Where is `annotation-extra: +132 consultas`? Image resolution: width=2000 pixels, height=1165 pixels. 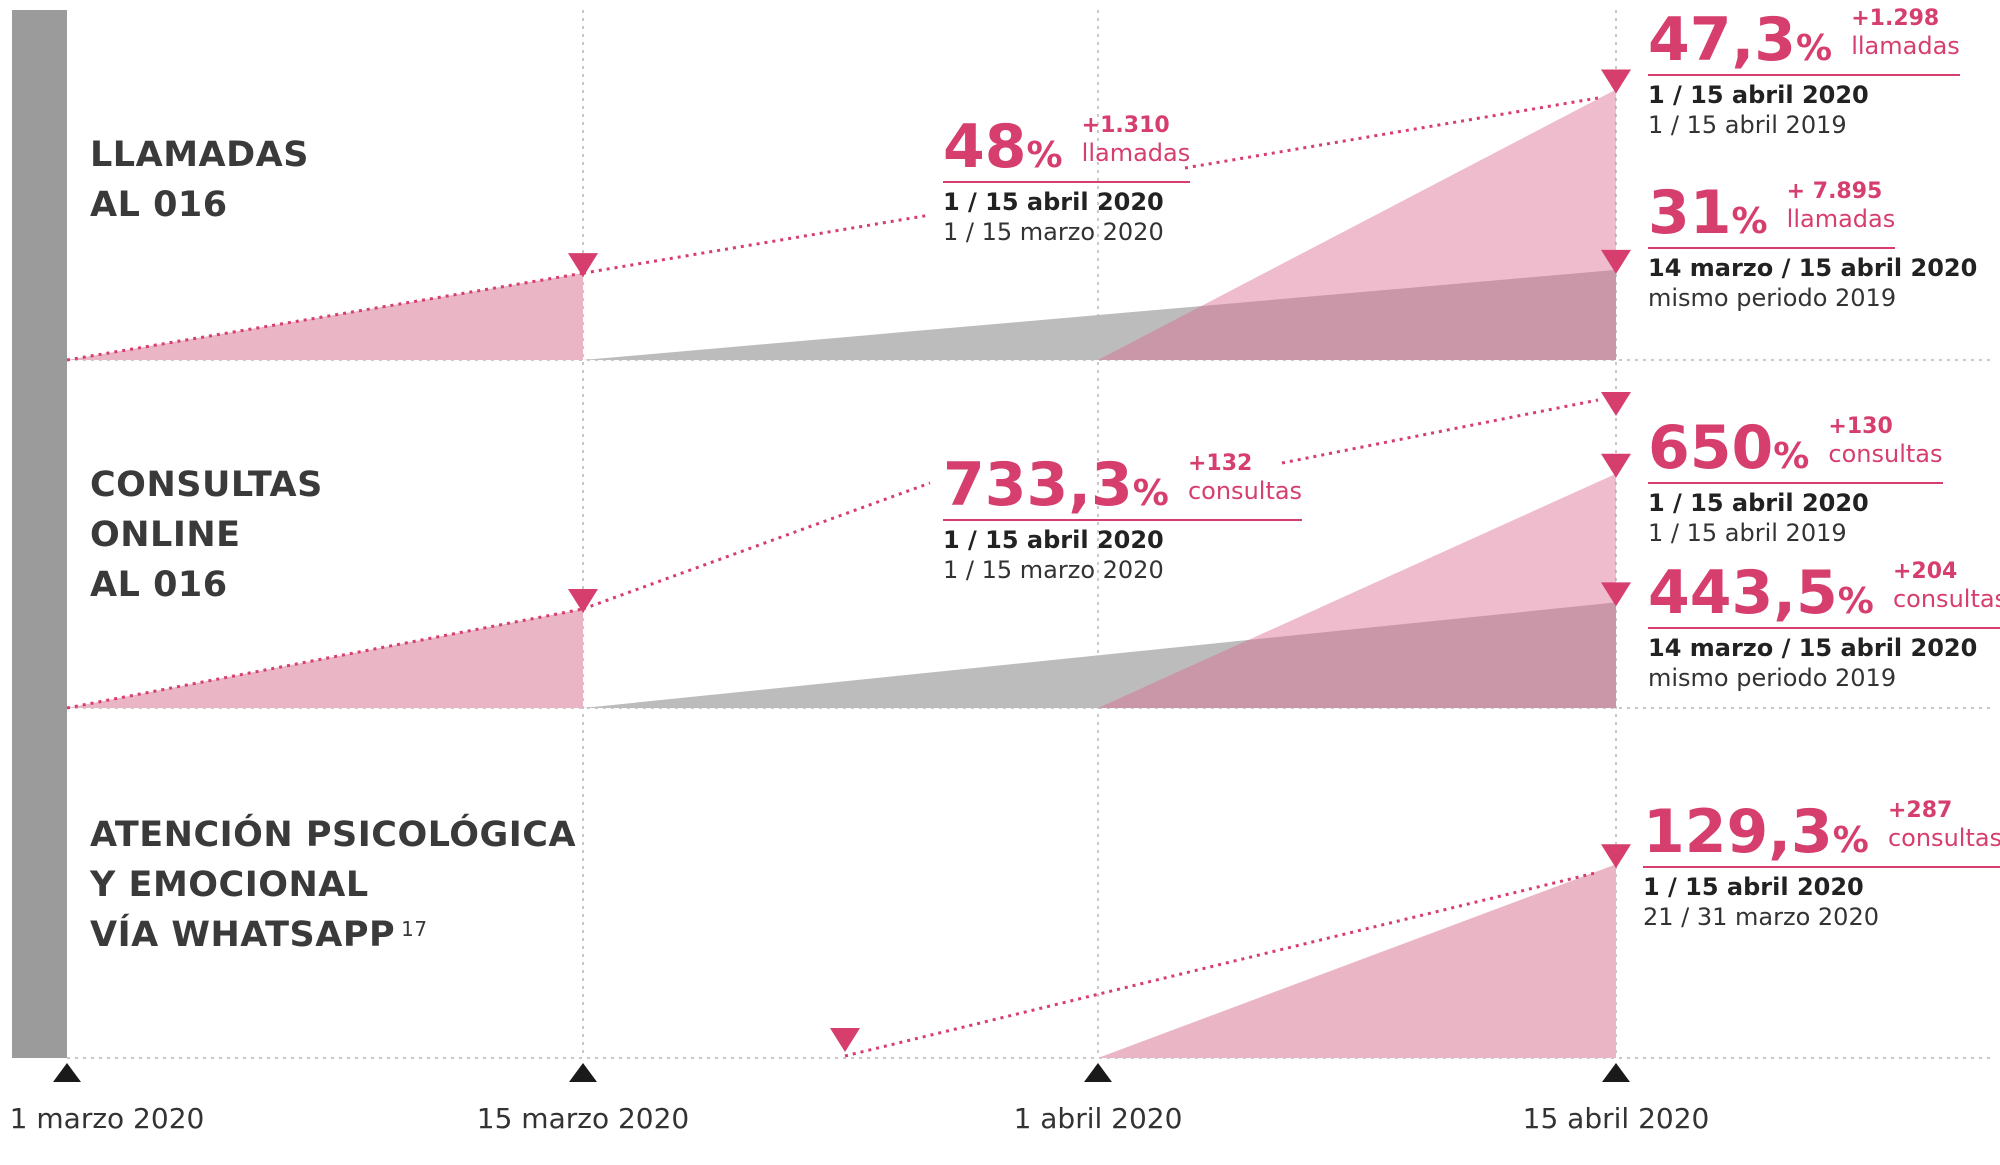 annotation-extra: +132 consultas is located at coordinates (1245, 478).